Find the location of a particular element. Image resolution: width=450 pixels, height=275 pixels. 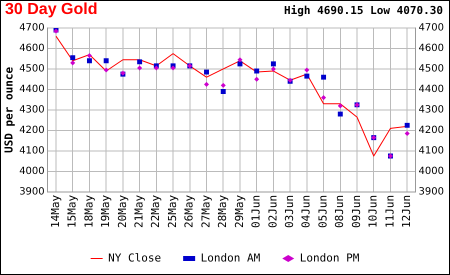

x-tick-label: 18May is located at coordinates (89, 211).